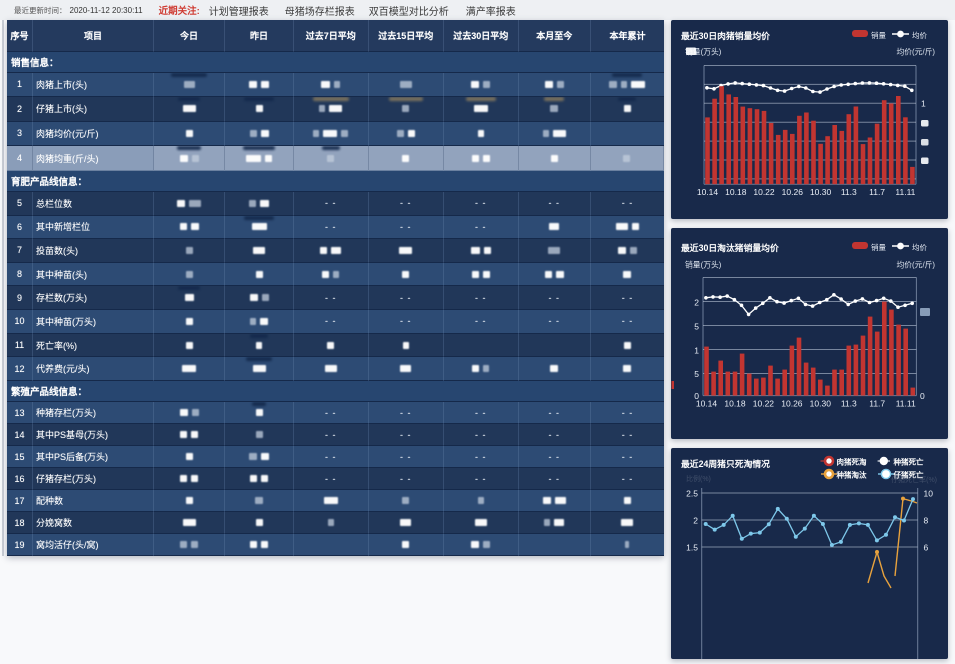 Image resolution: width=955 pixels, height=664 pixels. Describe the element at coordinates (698, 478) in the screenshot. I see `svg-text: 比例(%)` at that location.